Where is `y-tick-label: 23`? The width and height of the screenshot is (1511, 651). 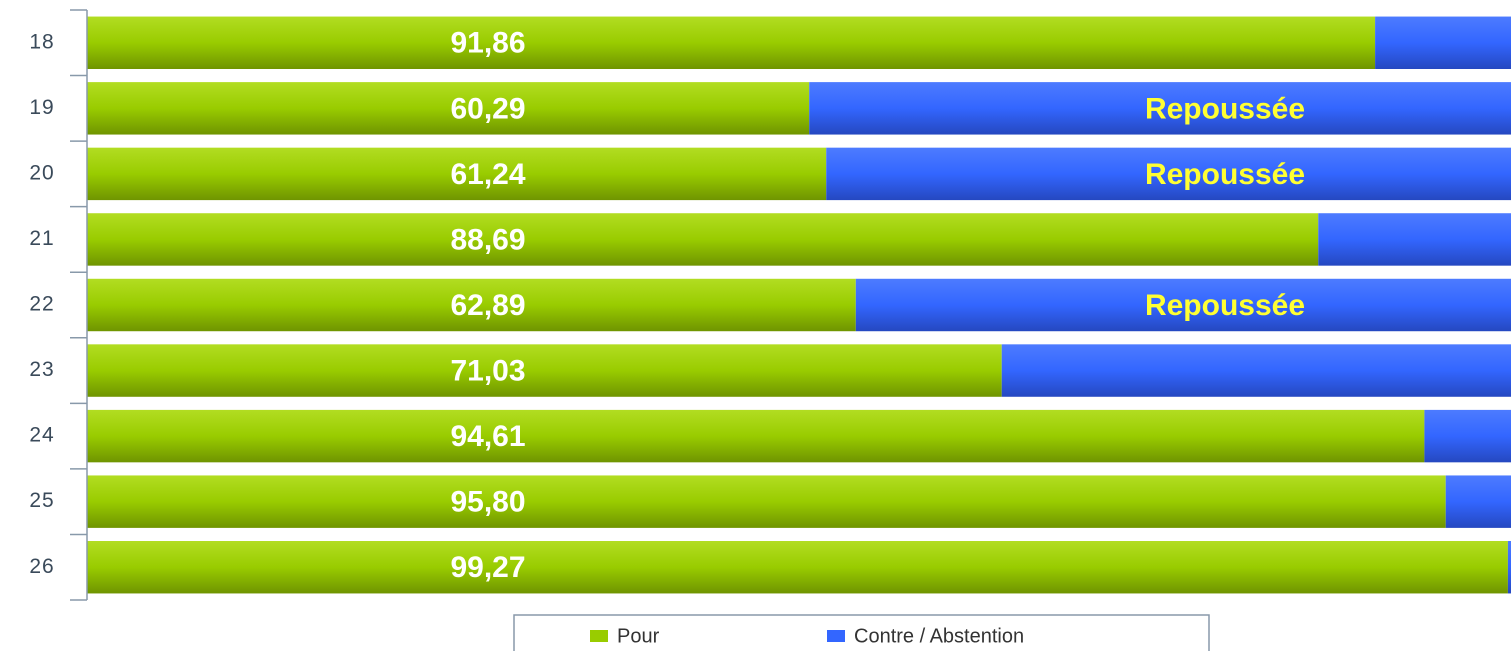 y-tick-label: 23 is located at coordinates (41, 369).